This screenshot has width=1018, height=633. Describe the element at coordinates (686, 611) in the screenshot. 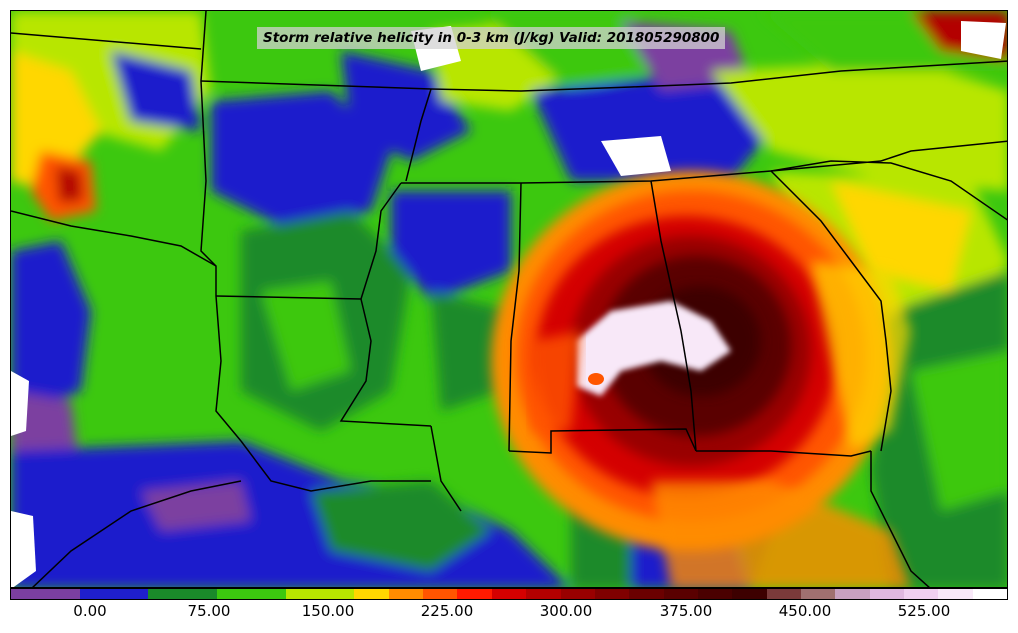

I see `colorbar-tick-label: 375.00` at that location.